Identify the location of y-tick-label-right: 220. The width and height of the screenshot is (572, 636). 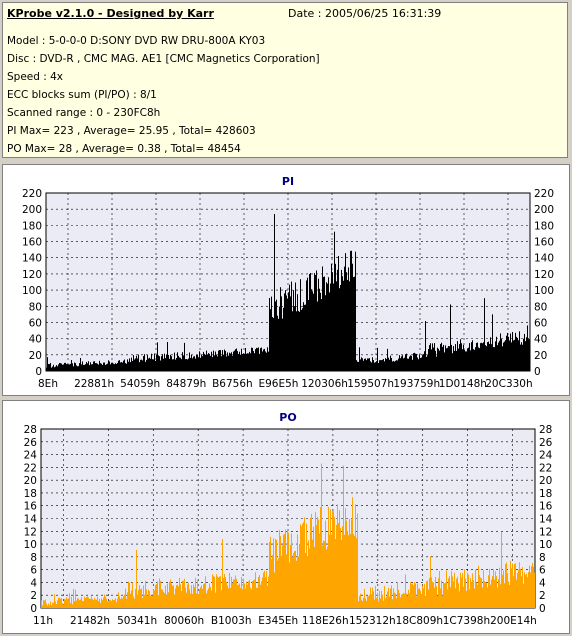
(544, 194).